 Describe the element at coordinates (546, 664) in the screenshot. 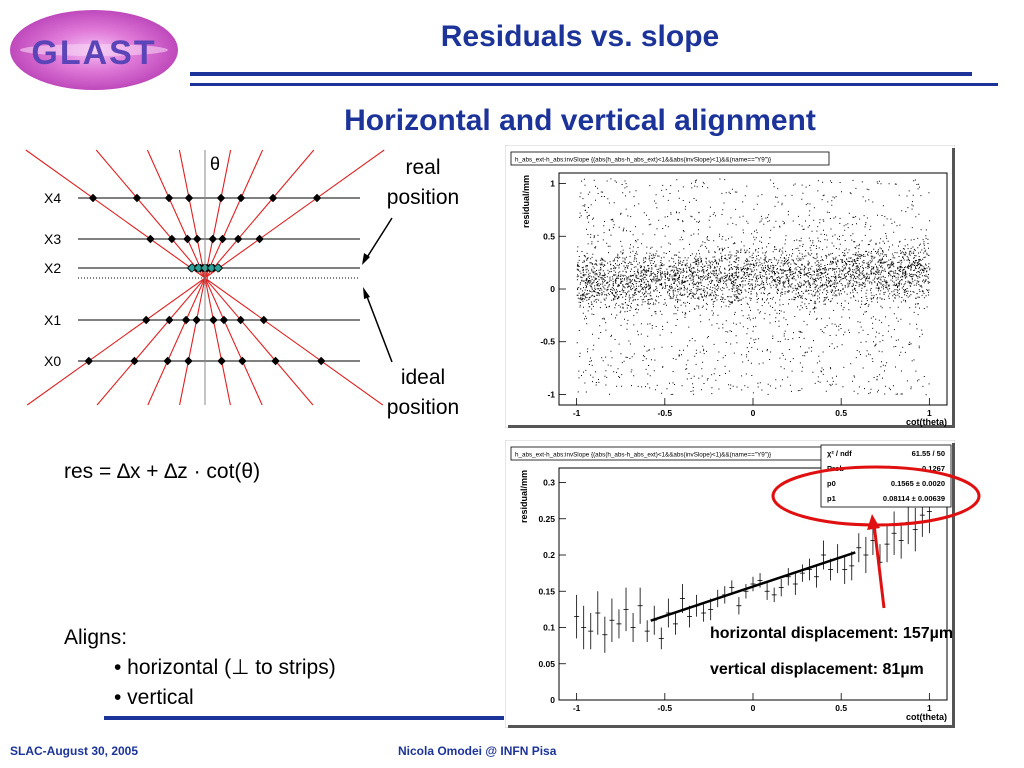

I see `y-tick-label: 0.05` at that location.